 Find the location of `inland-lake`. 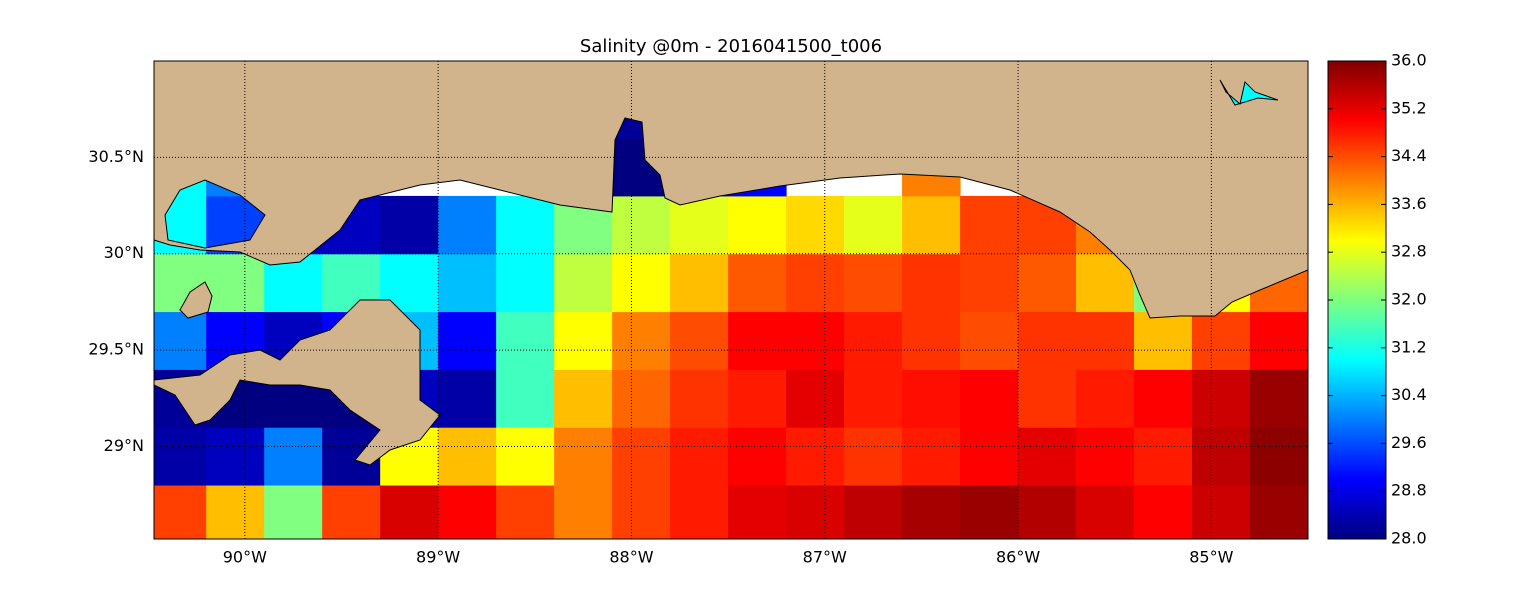

inland-lake is located at coordinates (1249, 92).